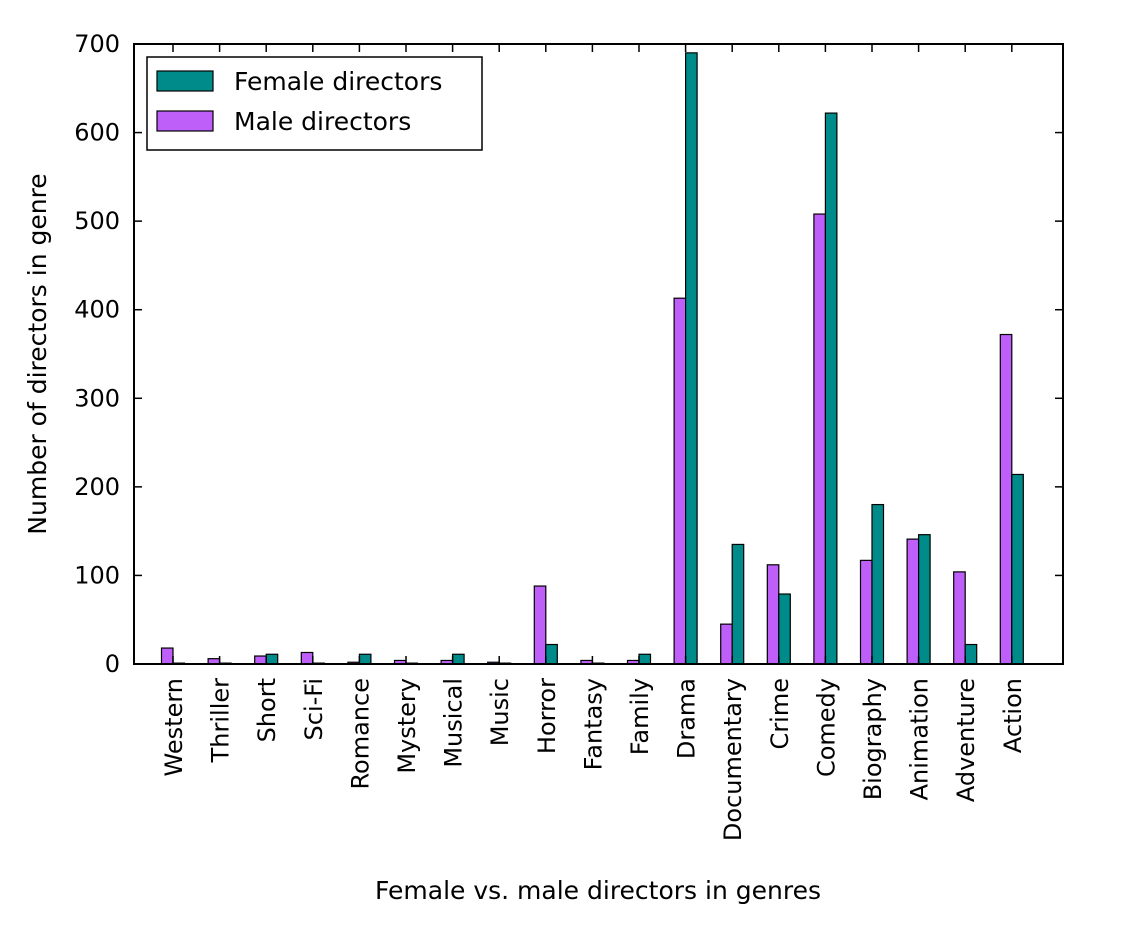 The image size is (1128, 942). Describe the element at coordinates (454, 723) in the screenshot. I see `x-tick-label: Musical` at that location.